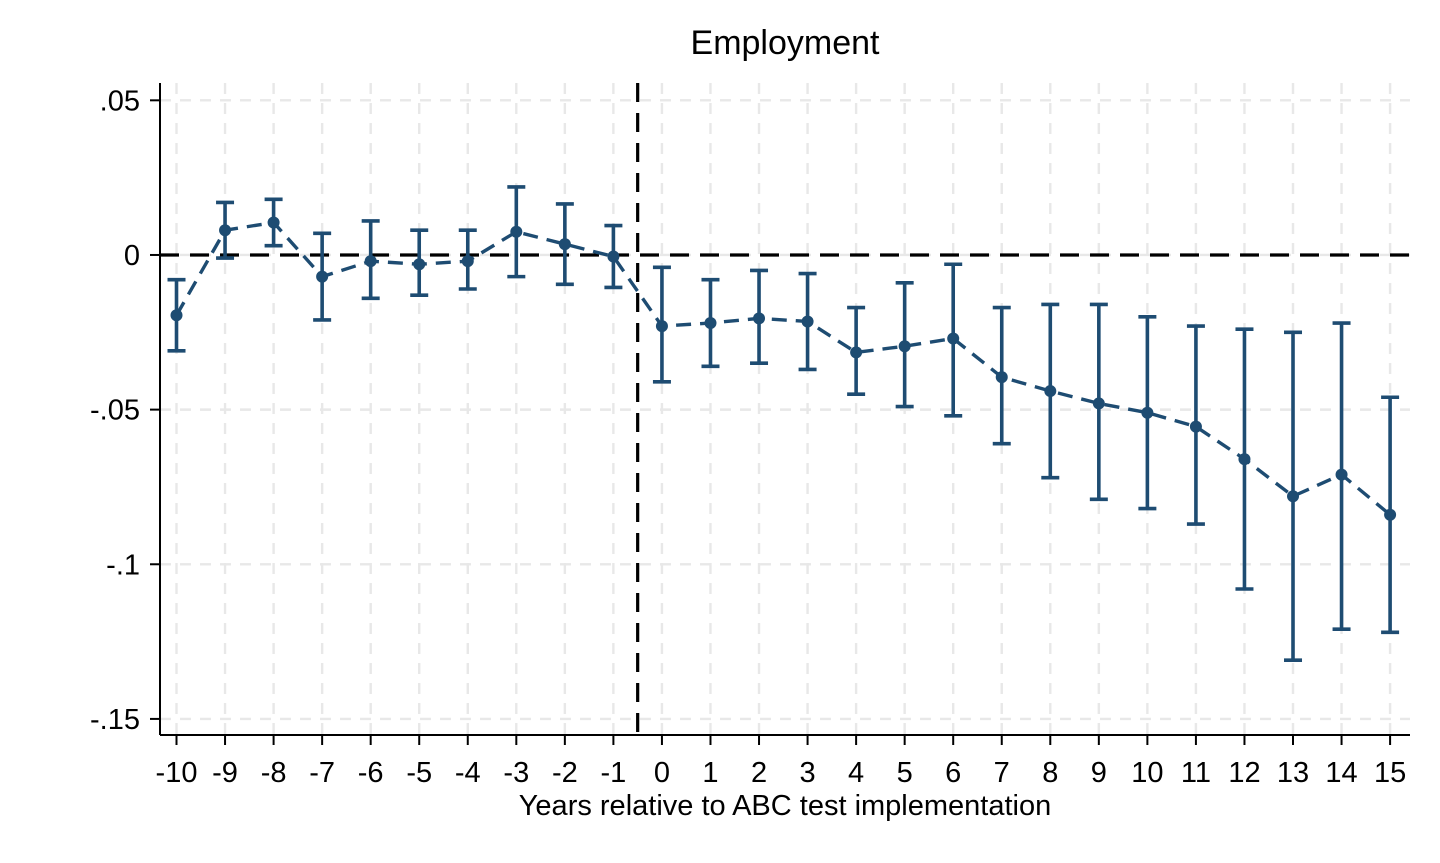 This screenshot has height=863, width=1440. Describe the element at coordinates (905, 773) in the screenshot. I see `x-tick-label: 5` at that location.